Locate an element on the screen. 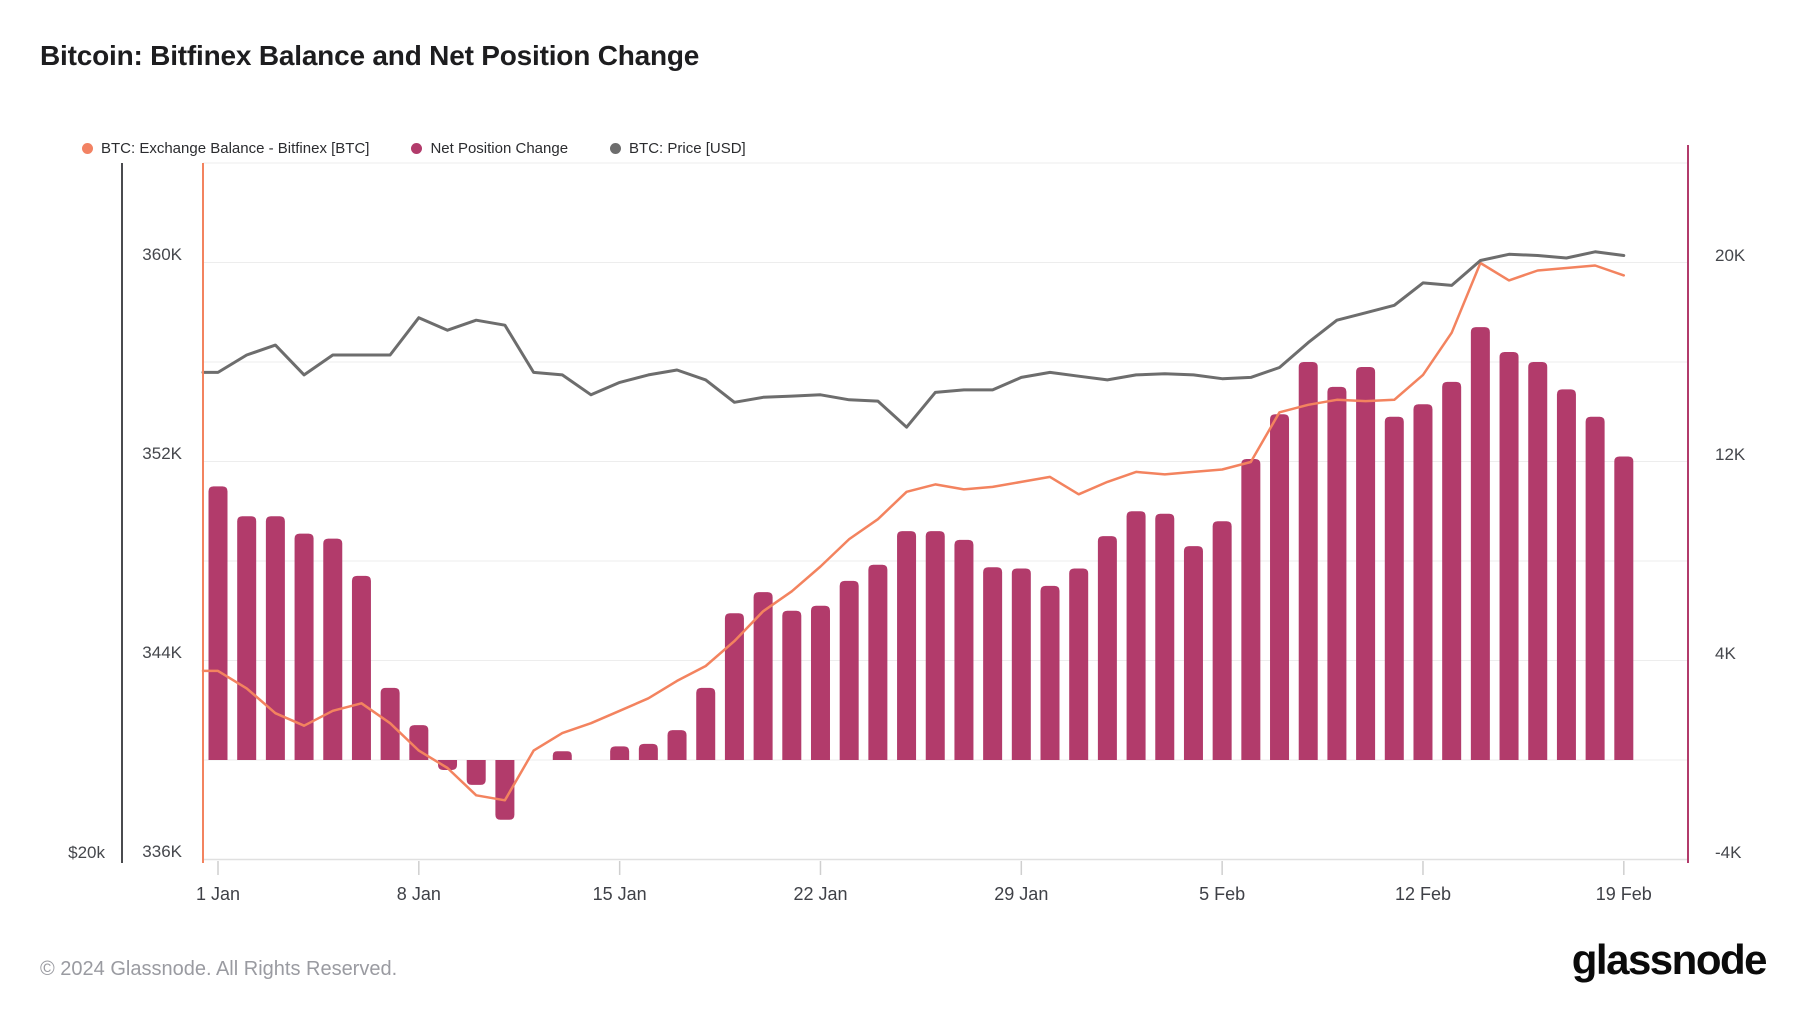  x-ticks is located at coordinates (921, 868).